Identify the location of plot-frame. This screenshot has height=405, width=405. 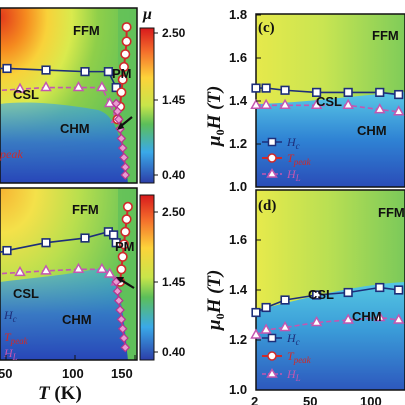
(69, 95).